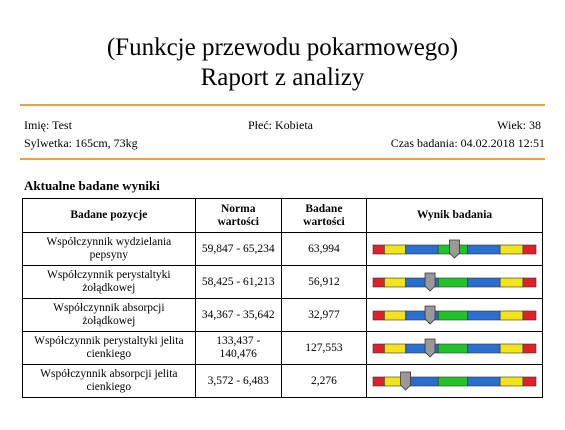 The height and width of the screenshot is (430, 565). Describe the element at coordinates (109, 249) in the screenshot. I see `cell: Współczynnik wydzielania pepsyny` at that location.